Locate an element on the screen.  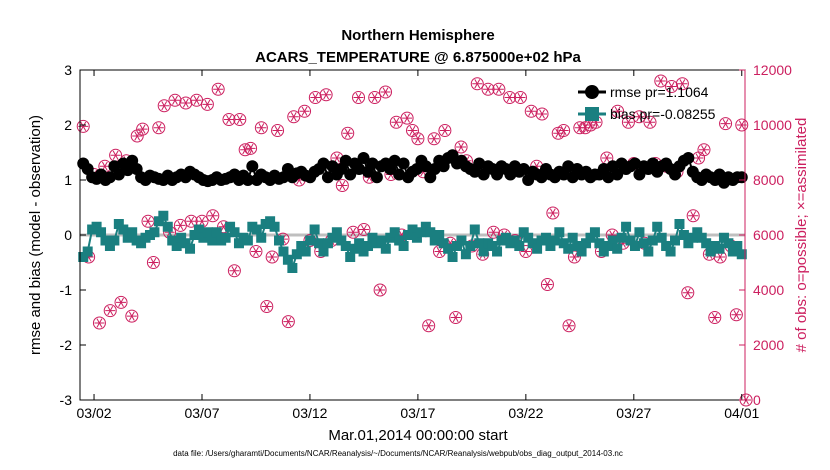
y-left-tick-label: 3 is located at coordinates (68, 70).